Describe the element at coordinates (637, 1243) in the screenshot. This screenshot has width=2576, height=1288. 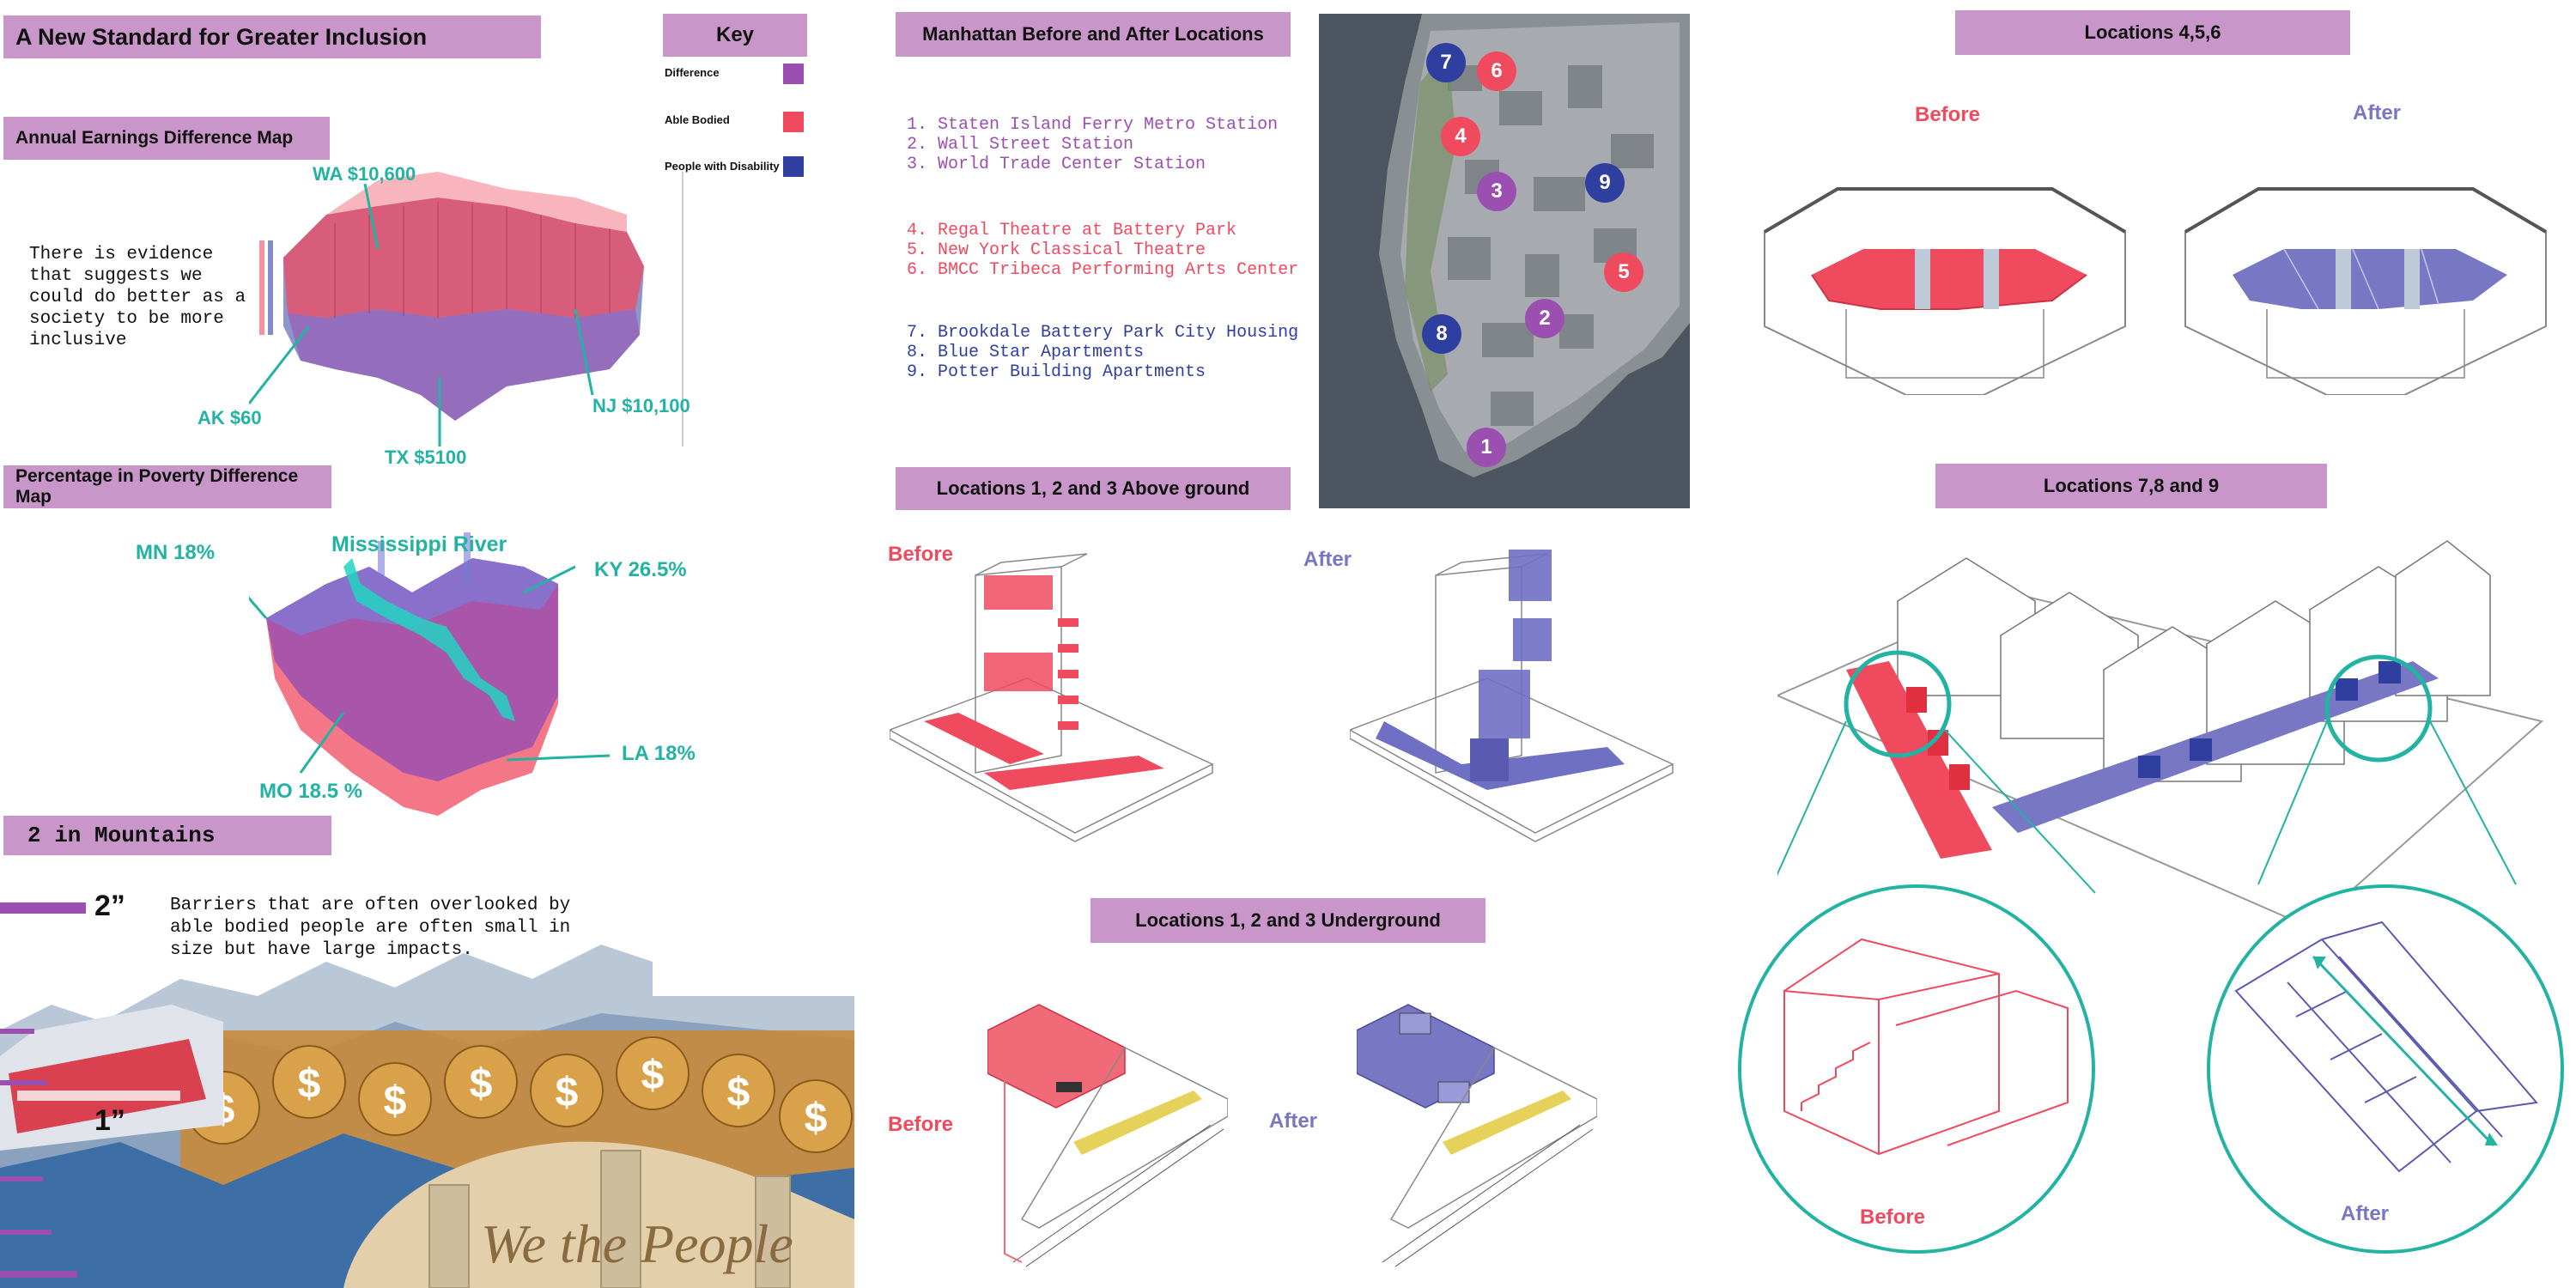
I see `svg-text: We the People` at that location.